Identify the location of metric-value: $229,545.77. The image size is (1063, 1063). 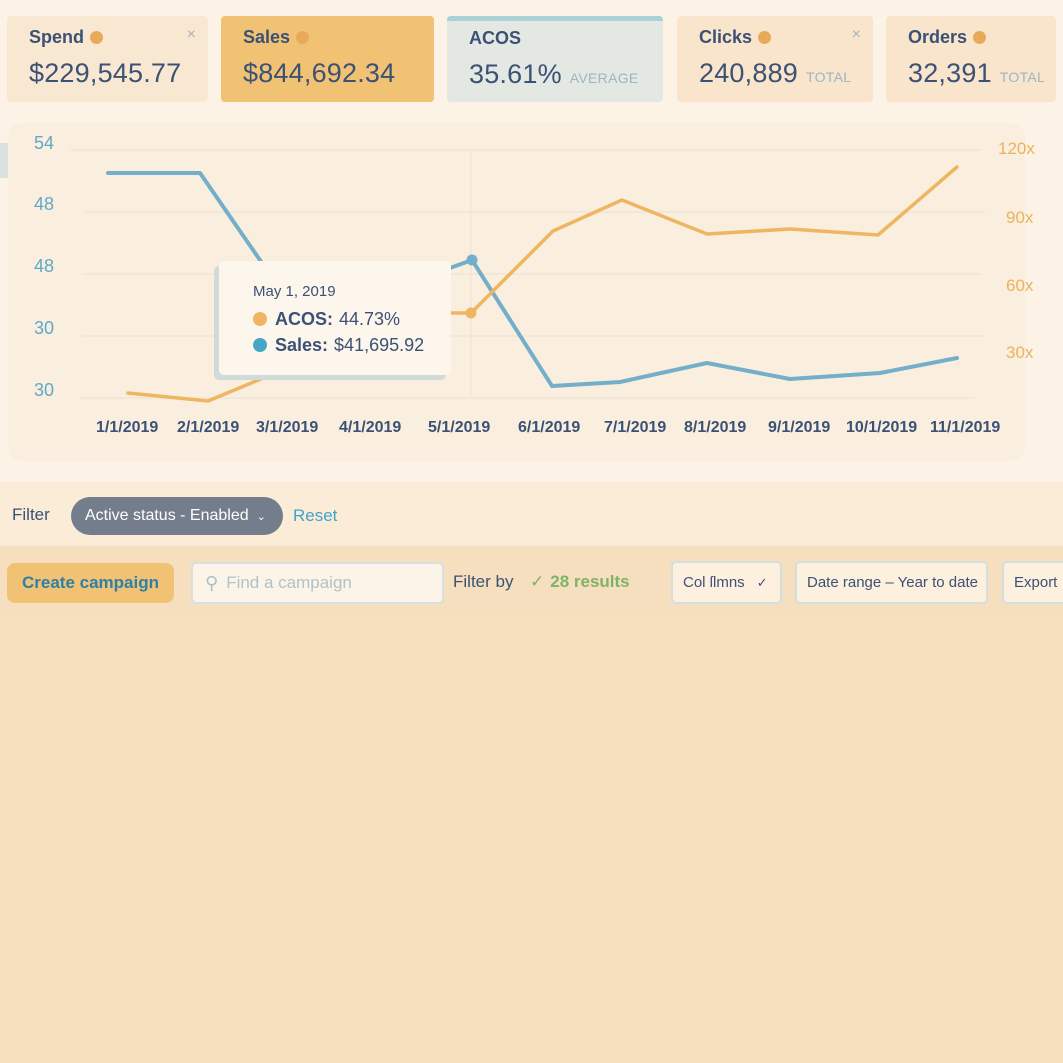
(105, 73).